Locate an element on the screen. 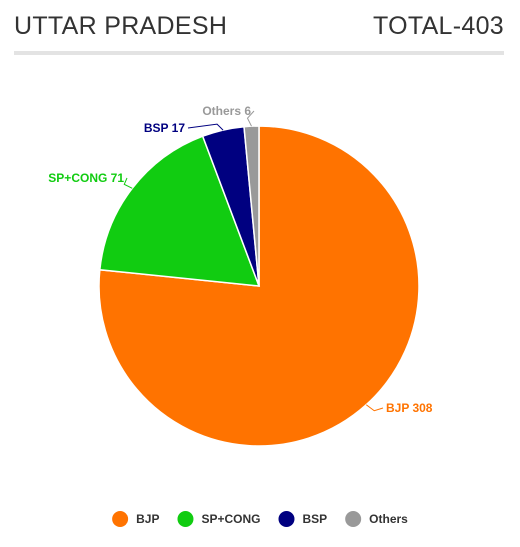  legend-marker-sp-cong is located at coordinates (185, 519).